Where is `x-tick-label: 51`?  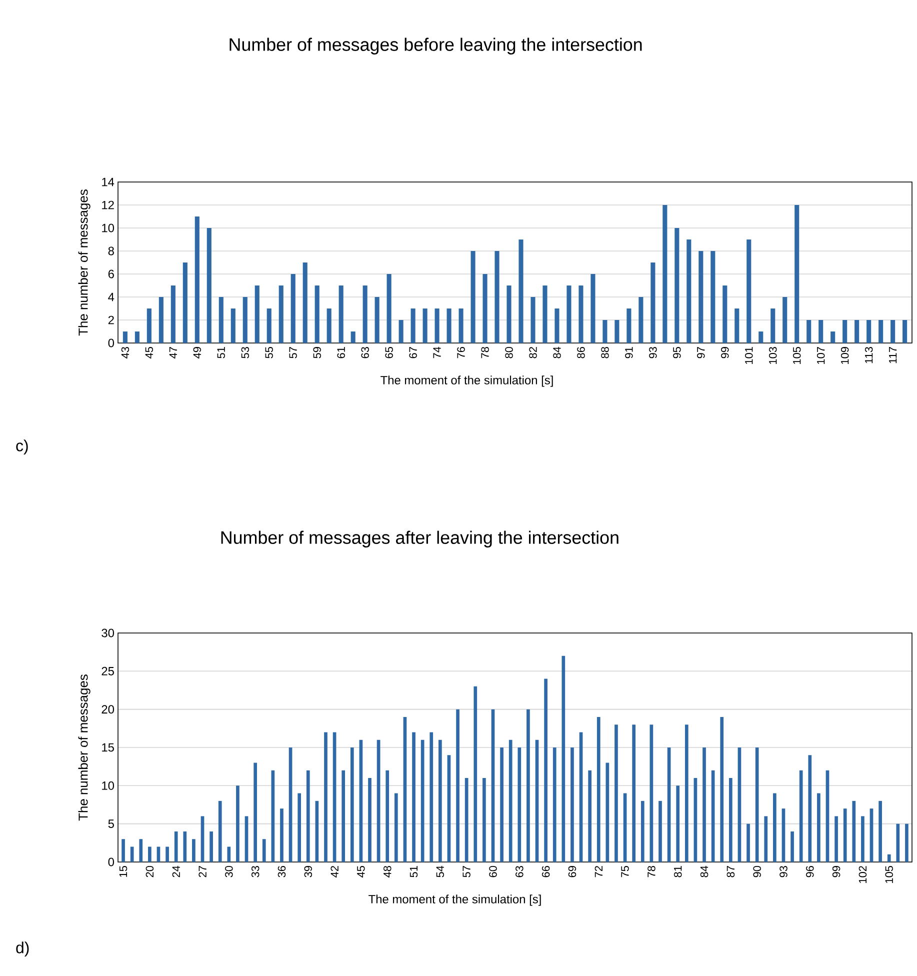
x-tick-label: 51 is located at coordinates (414, 872).